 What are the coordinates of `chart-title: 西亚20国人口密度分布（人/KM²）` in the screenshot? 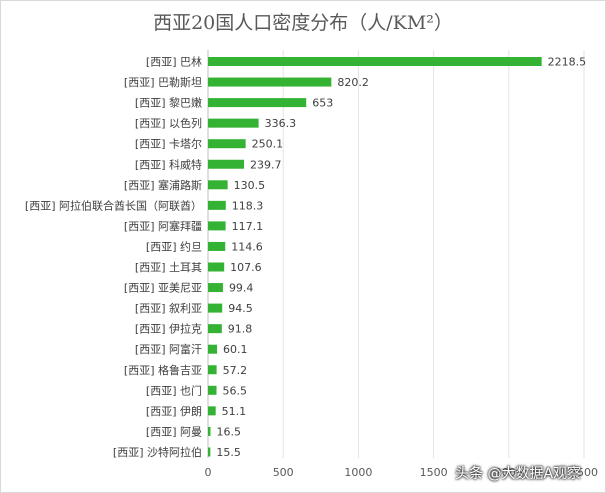 It's located at (303, 23).